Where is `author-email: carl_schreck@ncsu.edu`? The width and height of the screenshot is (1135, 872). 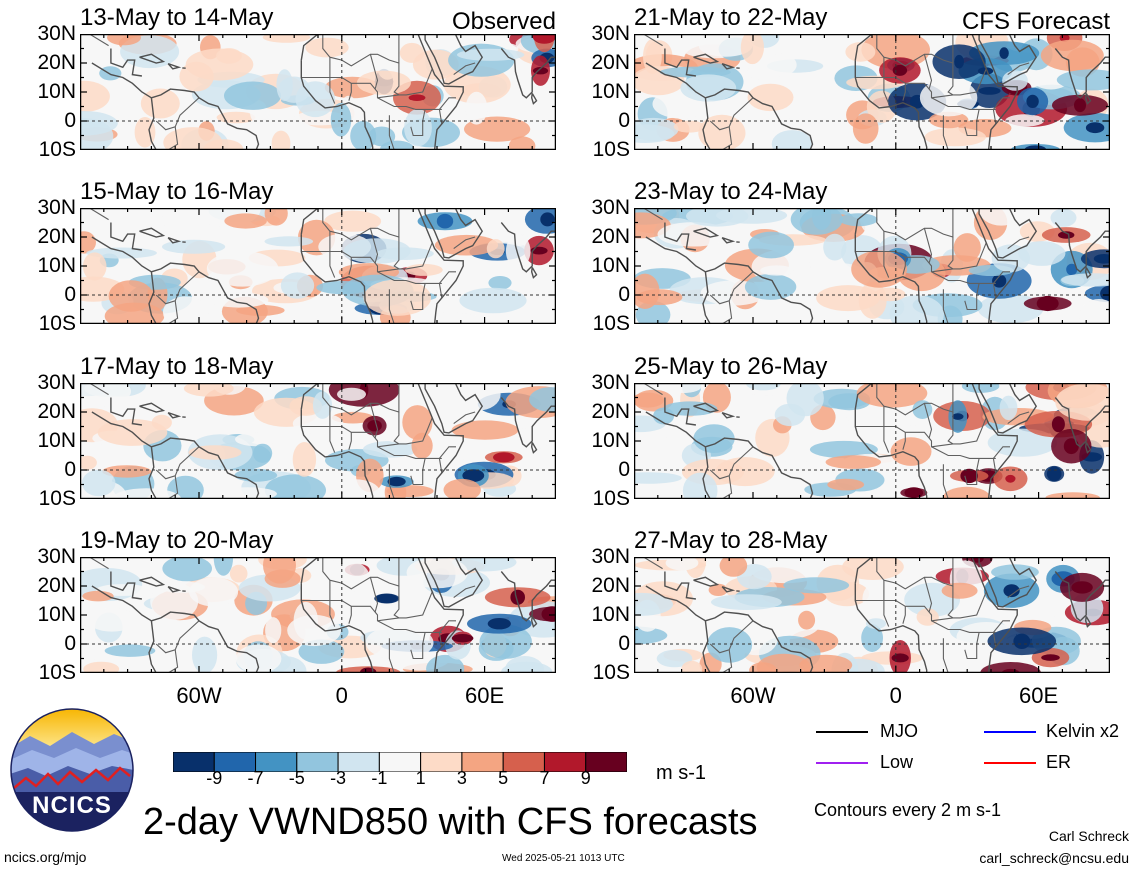
author-email: carl_schreck@ncsu.edu is located at coordinates (1054, 858).